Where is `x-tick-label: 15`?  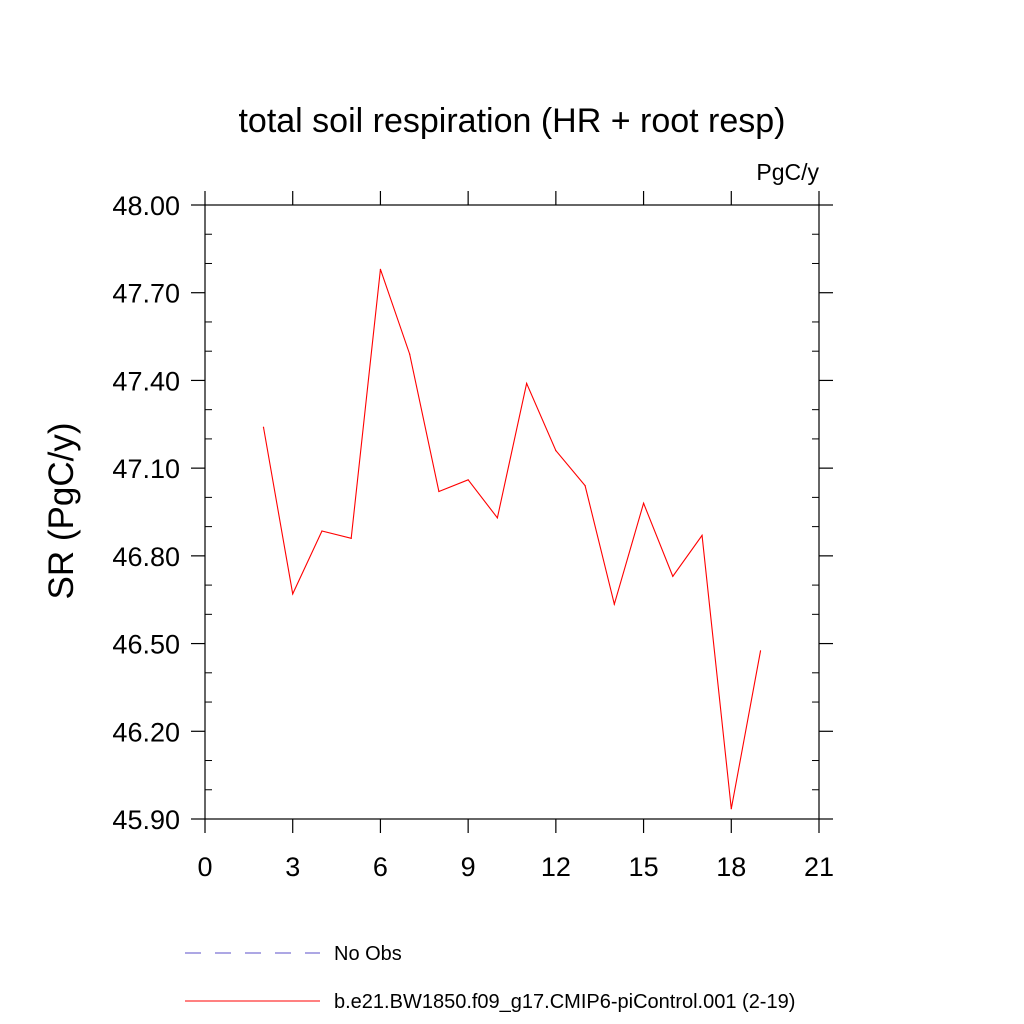
x-tick-label: 15 is located at coordinates (644, 867).